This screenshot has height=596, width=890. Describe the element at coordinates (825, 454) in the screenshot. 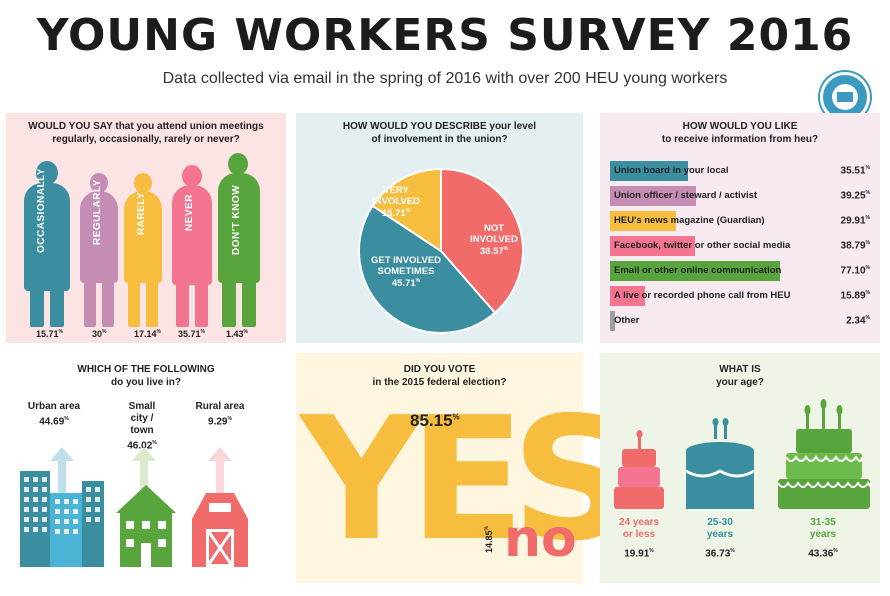

I see `large-cake-icon` at that location.